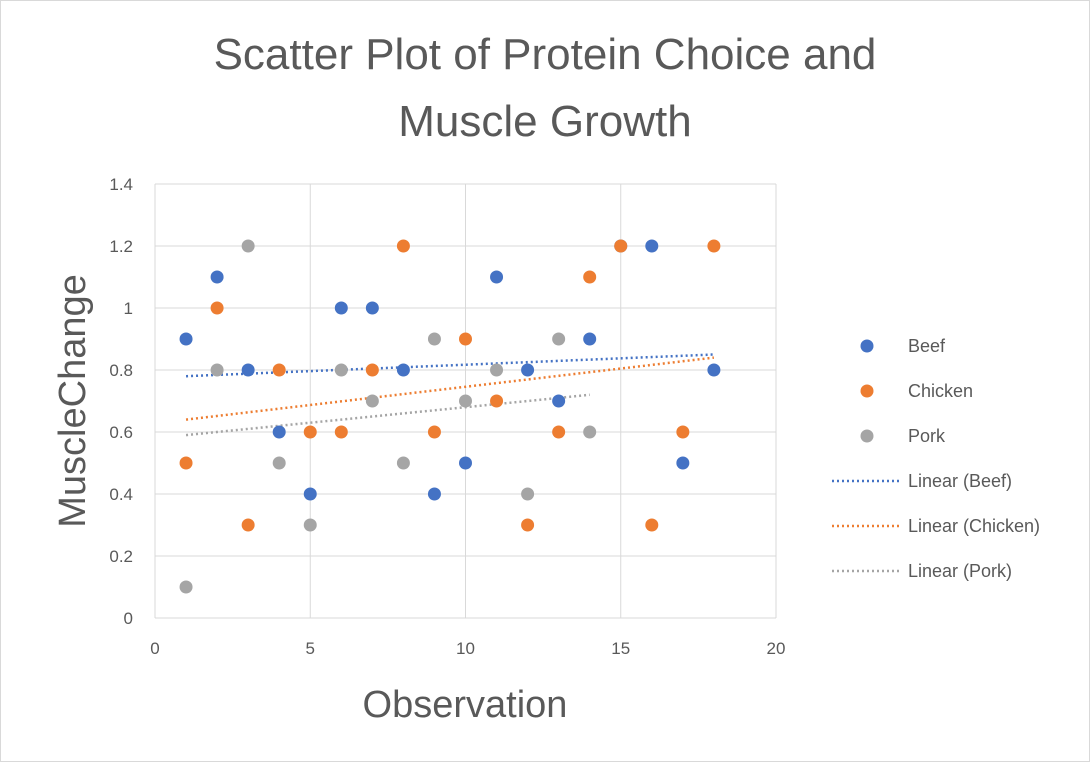 The width and height of the screenshot is (1090, 763). What do you see at coordinates (974, 526) in the screenshot?
I see `legend-label-trendline: Linear (Chicken)` at bounding box center [974, 526].